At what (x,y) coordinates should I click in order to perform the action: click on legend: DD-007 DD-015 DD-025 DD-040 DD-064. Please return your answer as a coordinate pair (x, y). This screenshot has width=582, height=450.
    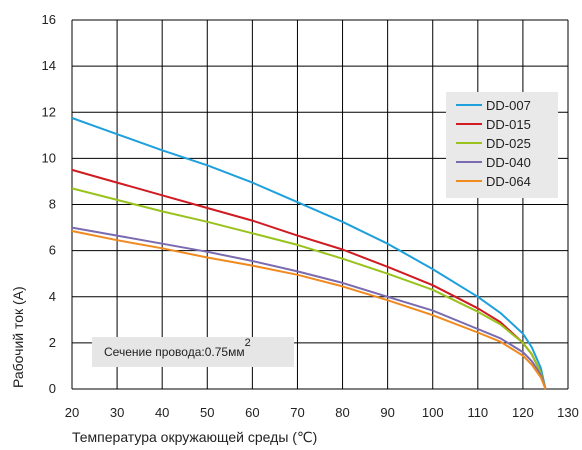
    Looking at the image, I should click on (502, 145).